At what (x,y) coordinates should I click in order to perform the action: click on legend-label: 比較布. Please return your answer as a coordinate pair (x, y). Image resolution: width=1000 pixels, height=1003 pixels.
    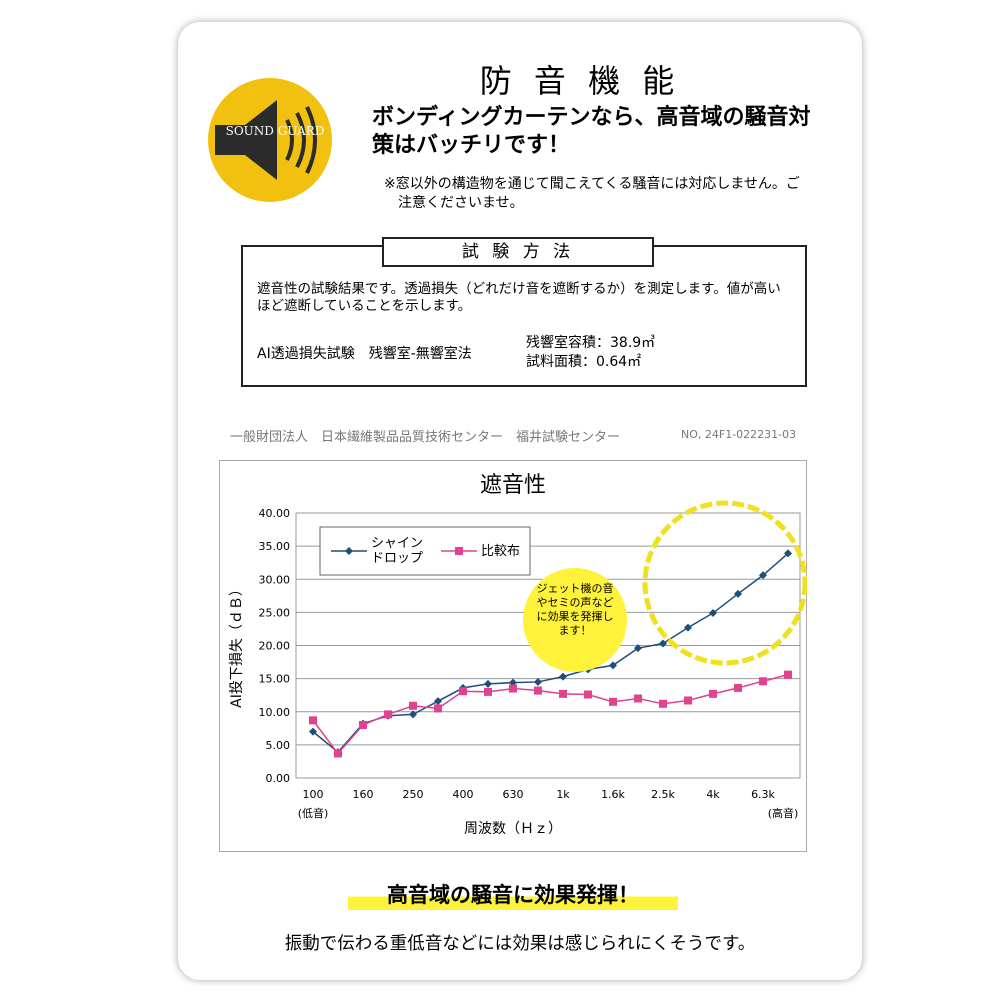
    Looking at the image, I should click on (501, 551).